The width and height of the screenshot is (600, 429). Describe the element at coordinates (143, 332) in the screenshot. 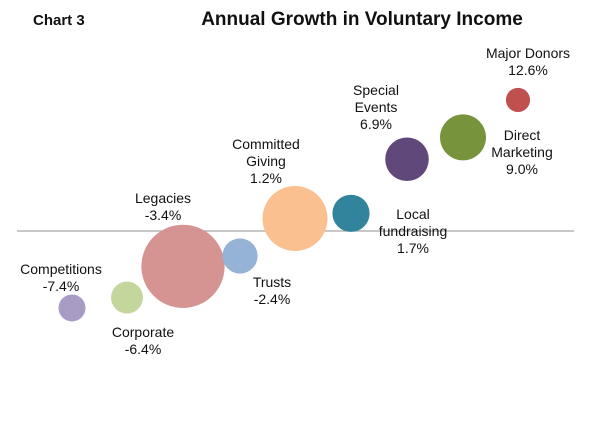

I see `data-label-line: Corporate` at that location.